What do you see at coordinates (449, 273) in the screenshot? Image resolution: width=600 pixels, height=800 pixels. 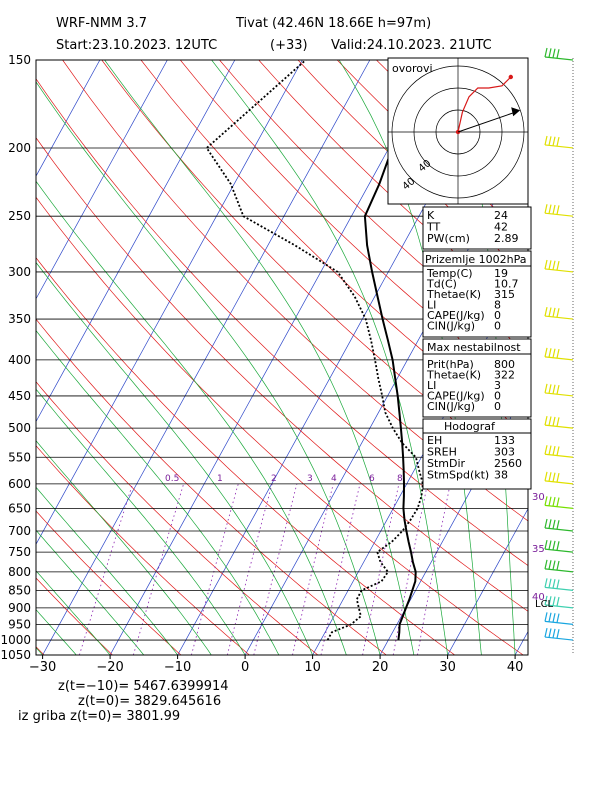 I see `index-label: Temp(C)` at bounding box center [449, 273].